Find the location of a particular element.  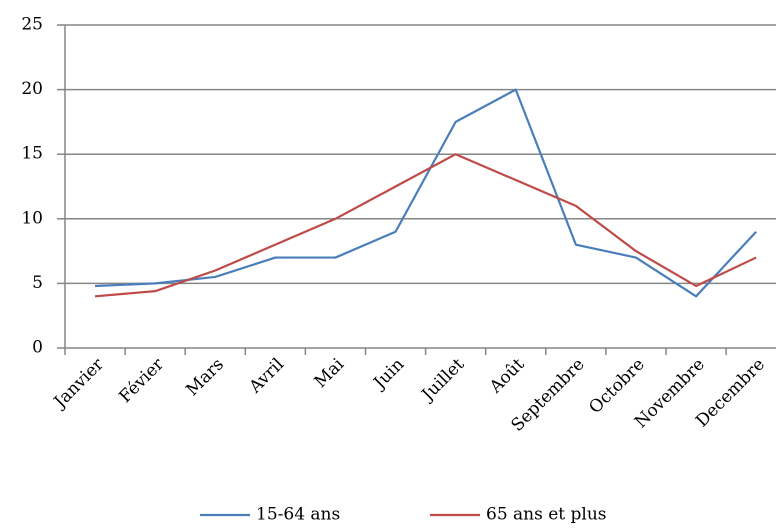

y-tick-label: 10 is located at coordinates (32, 218).